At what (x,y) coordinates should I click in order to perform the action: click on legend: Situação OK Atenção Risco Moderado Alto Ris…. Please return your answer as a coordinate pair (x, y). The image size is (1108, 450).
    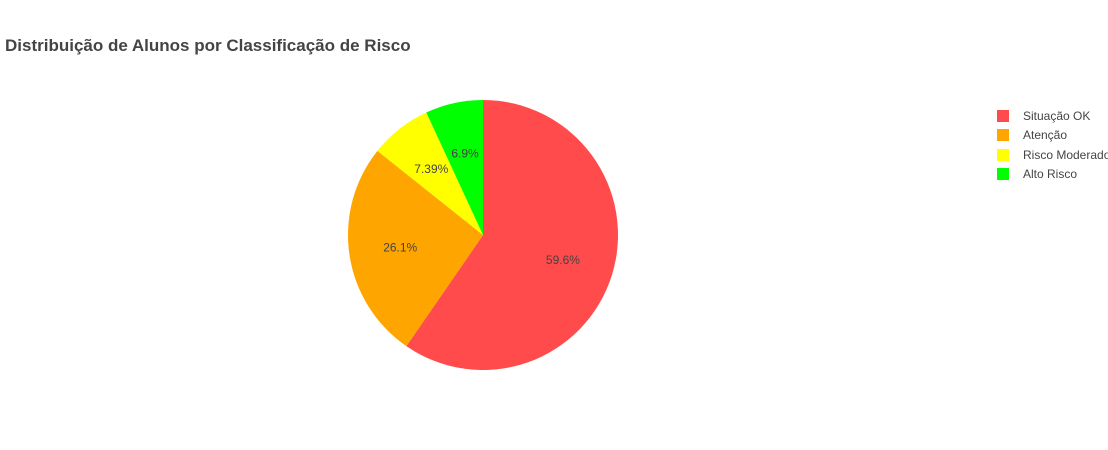
    Looking at the image, I should click on (1052, 145).